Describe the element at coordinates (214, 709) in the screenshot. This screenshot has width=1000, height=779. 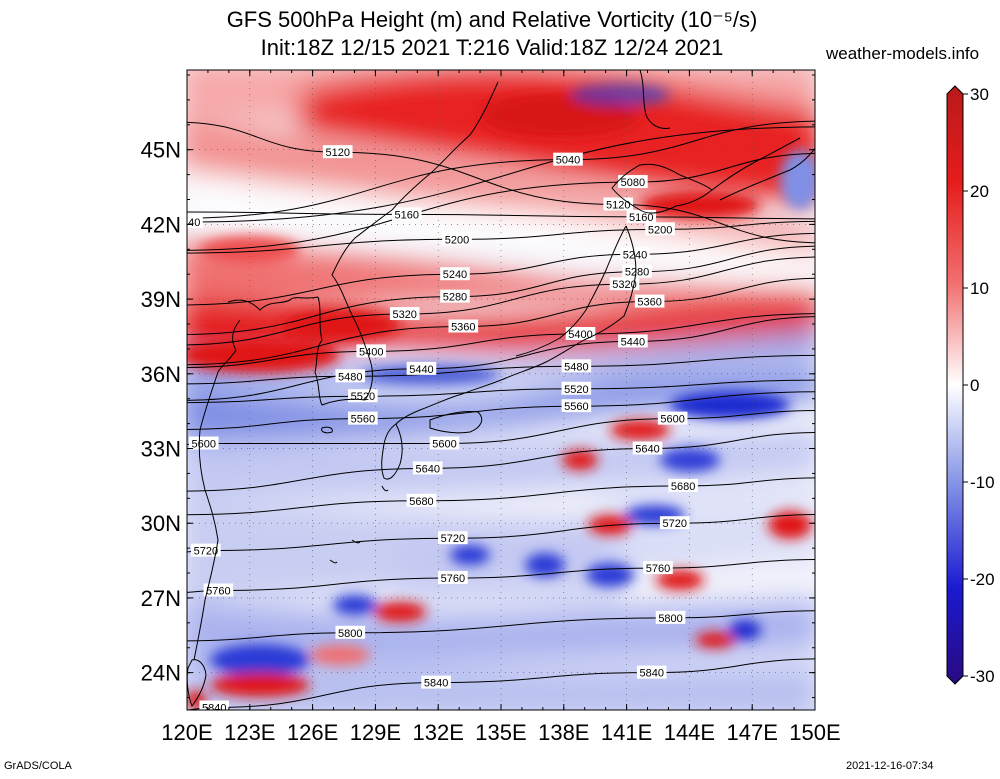
I see `contour-label: 5840` at that location.